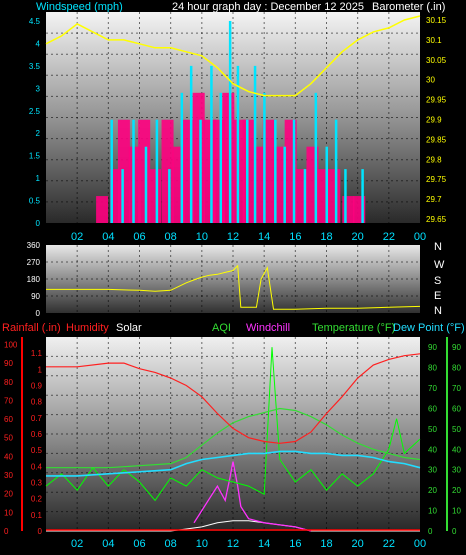 The image size is (466, 555). I want to click on rainfall-label: Rainfall (.in), so click(31, 328).